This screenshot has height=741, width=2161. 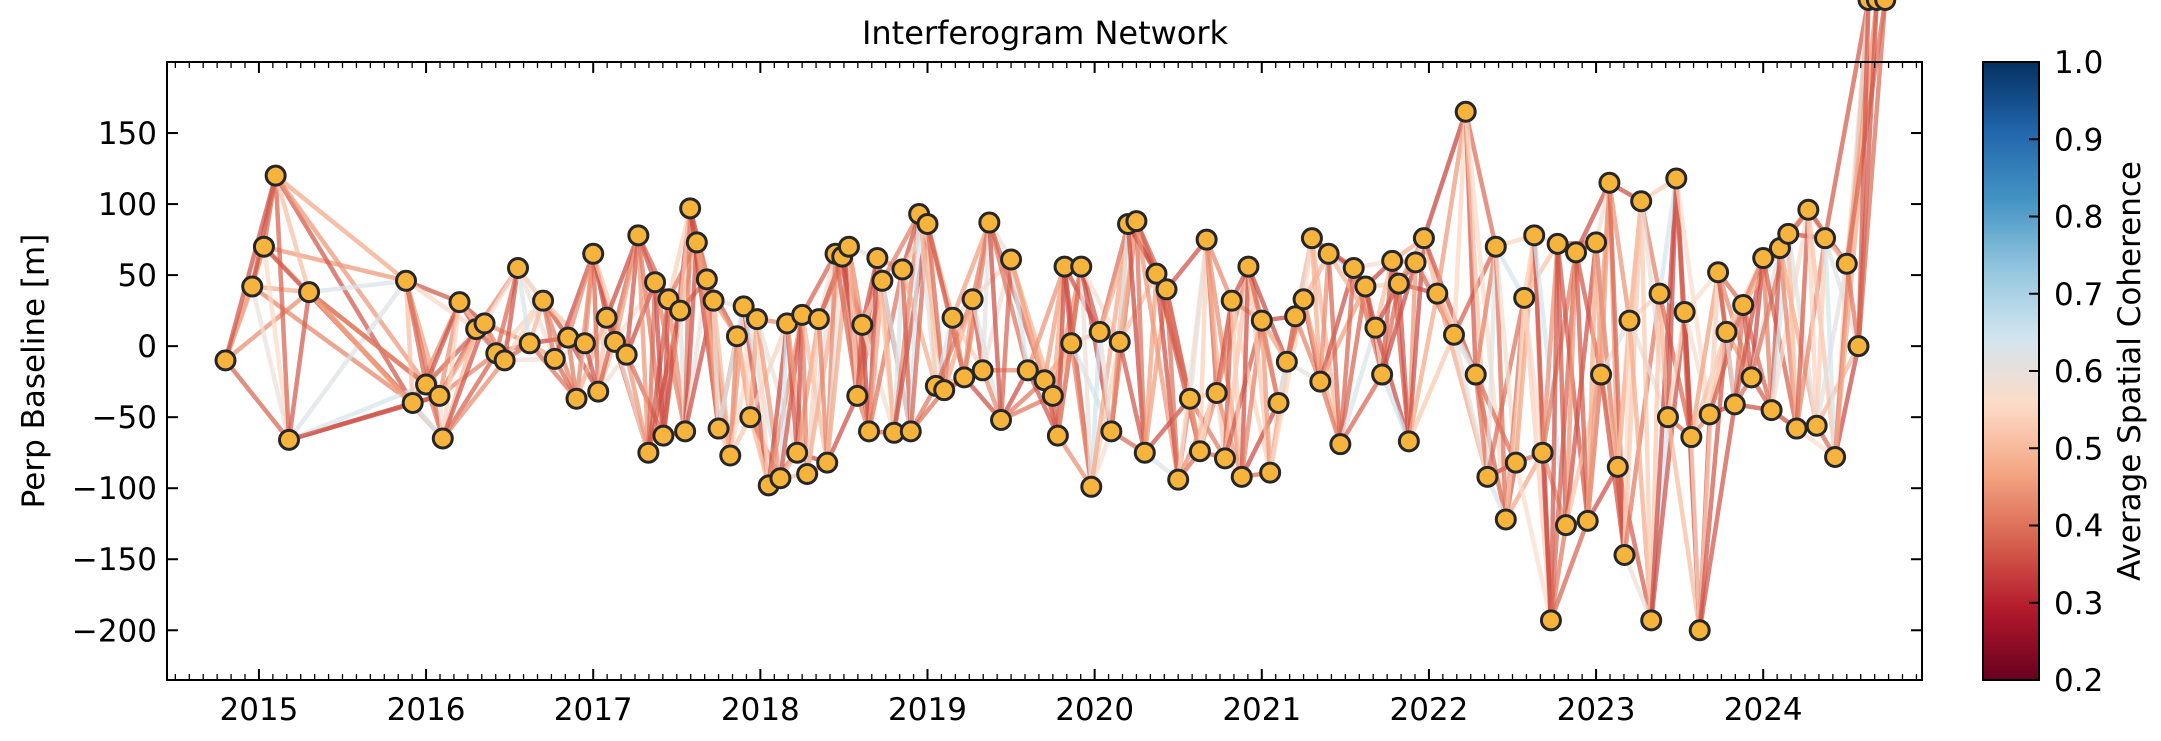 I want to click on colorbar-tick-label: 0.4, so click(x=2078, y=527).